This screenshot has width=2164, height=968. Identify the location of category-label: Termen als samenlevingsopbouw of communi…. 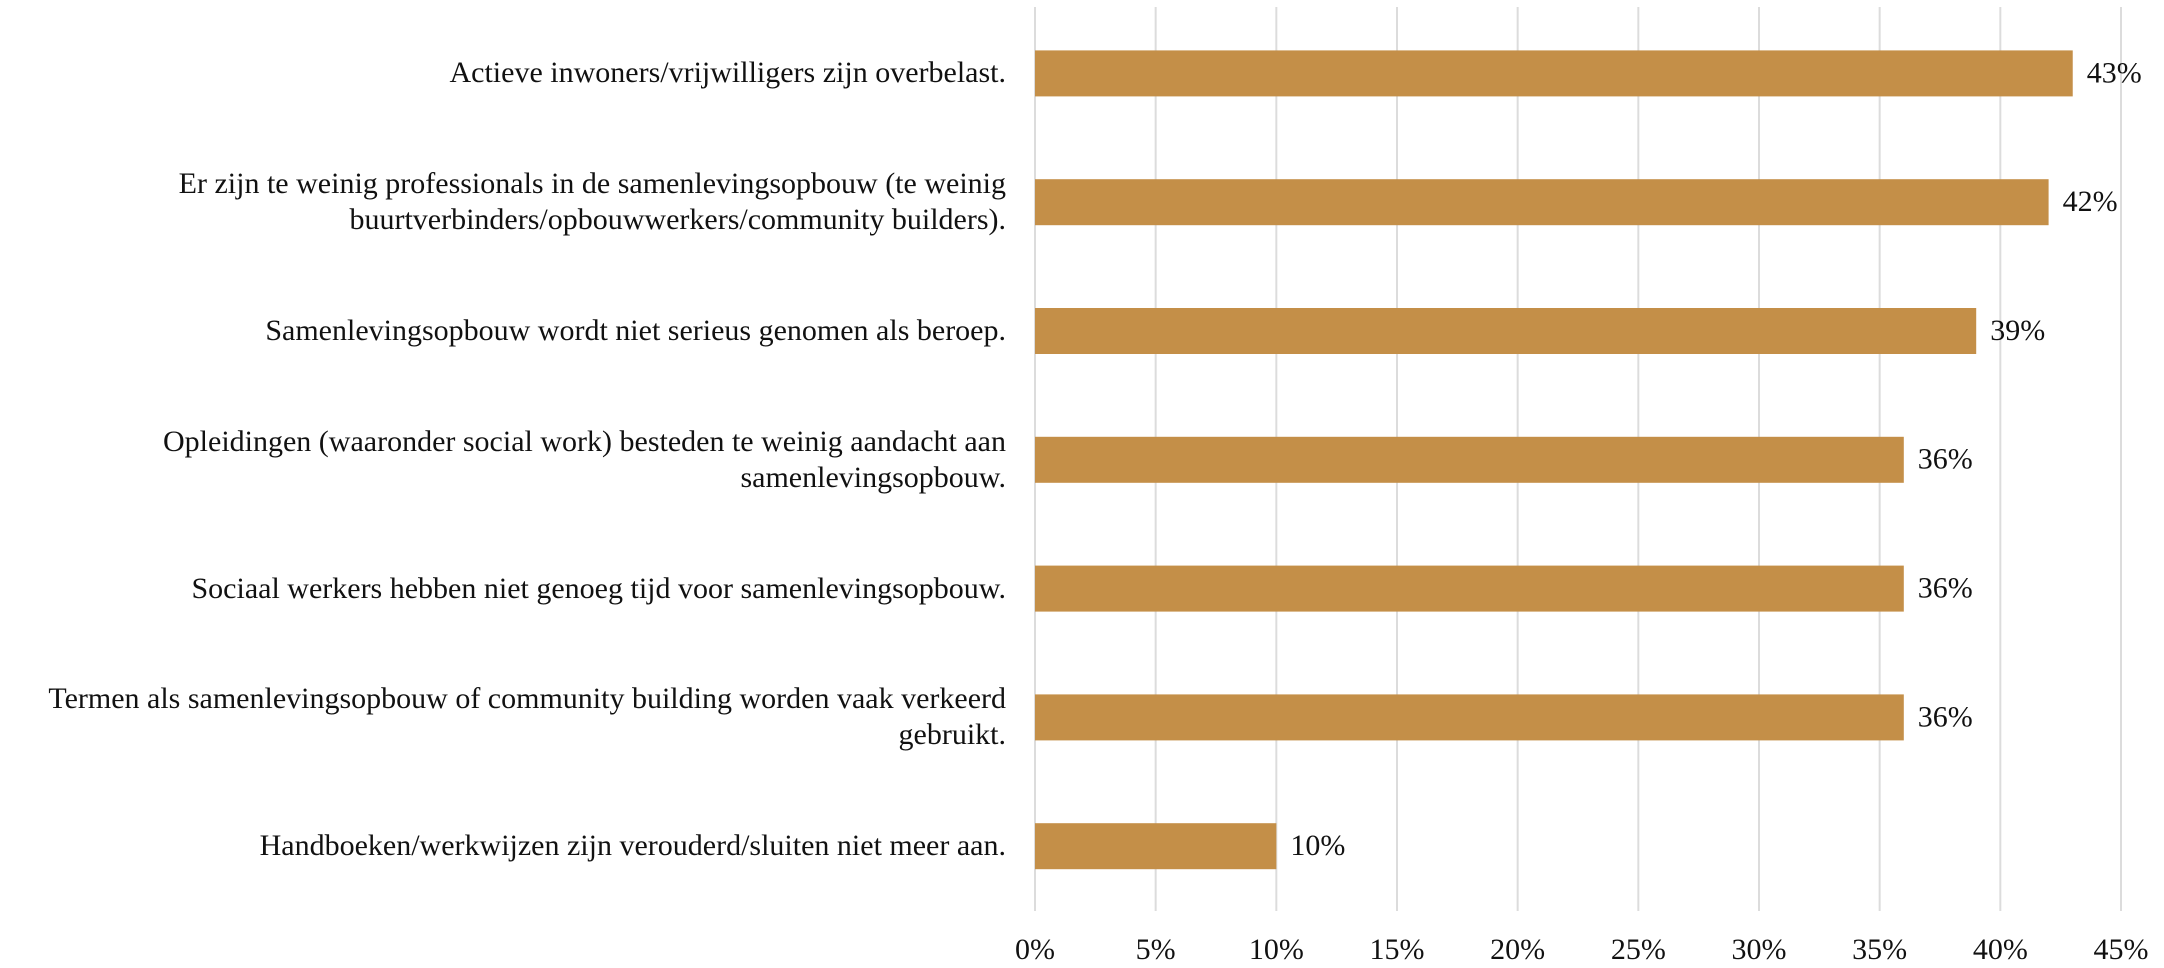
(527, 717).